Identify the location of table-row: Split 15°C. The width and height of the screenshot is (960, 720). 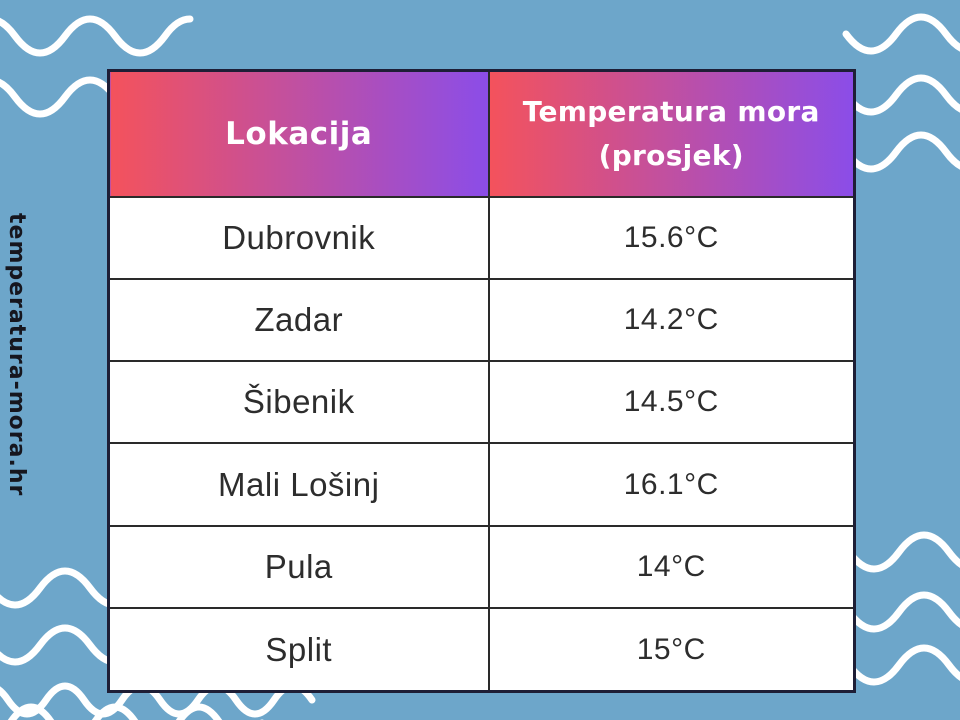
(481, 650).